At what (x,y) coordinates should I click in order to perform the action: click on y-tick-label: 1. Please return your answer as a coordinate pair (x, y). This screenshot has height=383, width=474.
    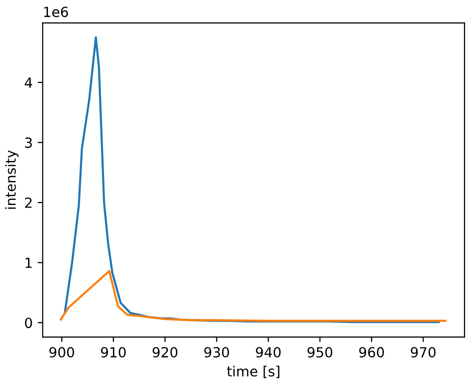
    Looking at the image, I should click on (29, 263).